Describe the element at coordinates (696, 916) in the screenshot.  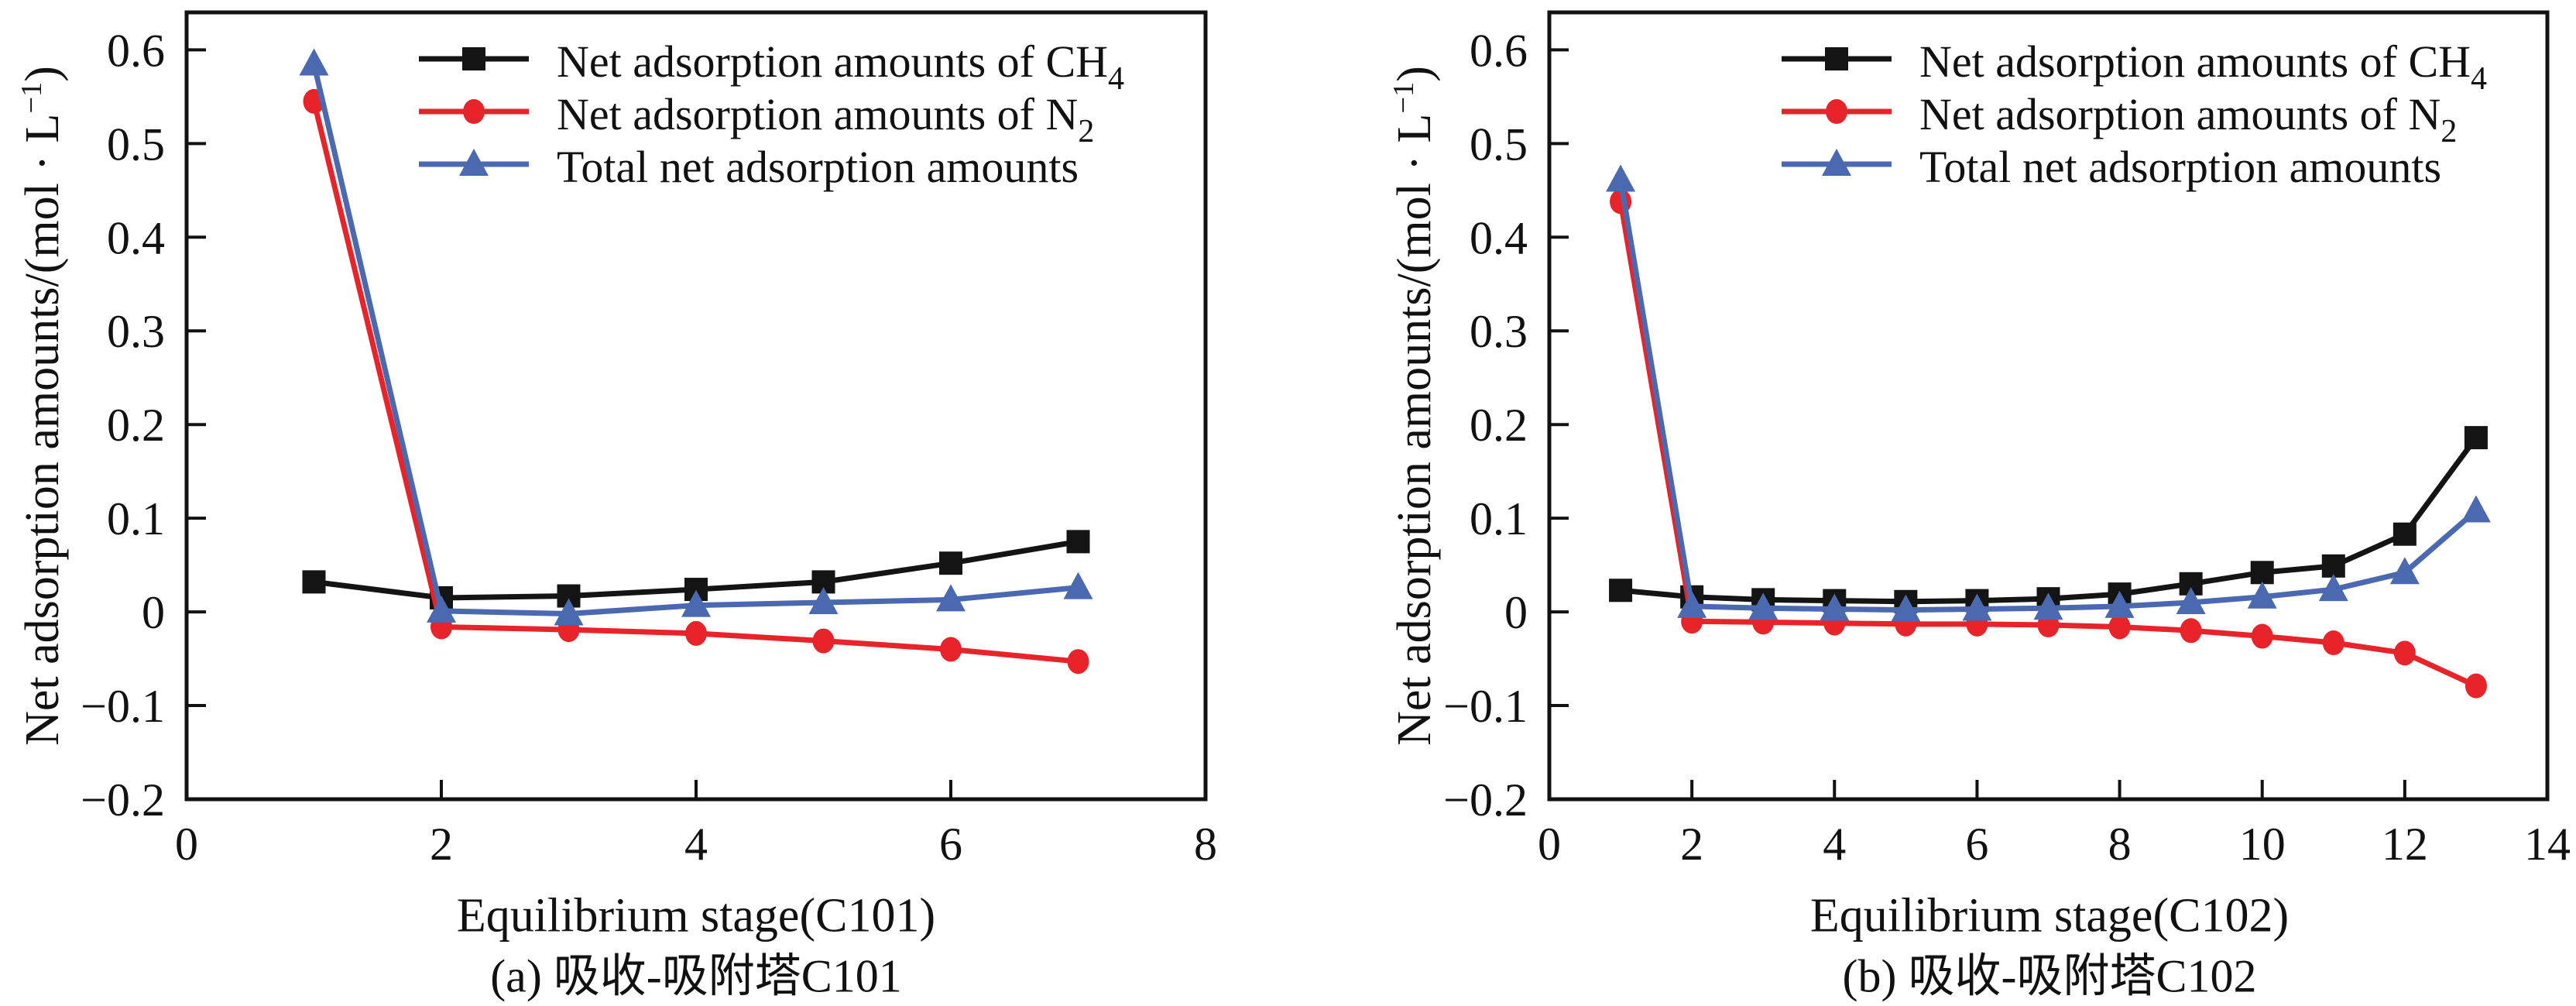
I see `x-axis-title-a: Equilibrium stage(C101)` at that location.